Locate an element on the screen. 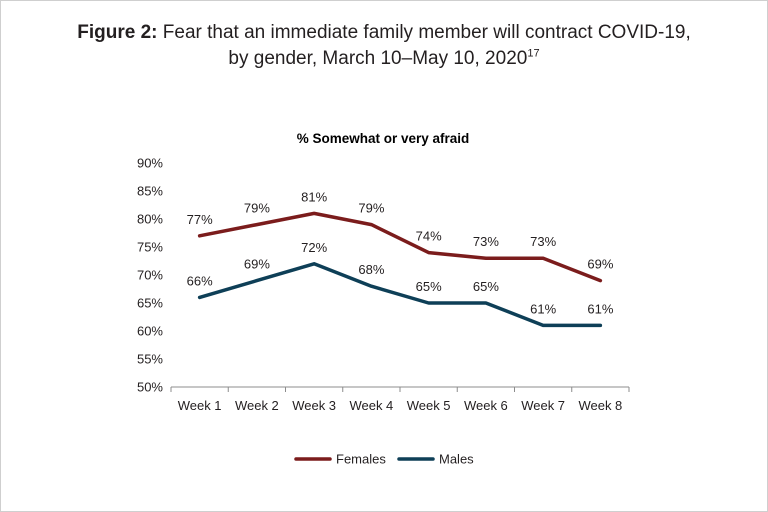 The width and height of the screenshot is (768, 512). x-tick-label: Week 5 is located at coordinates (429, 405).